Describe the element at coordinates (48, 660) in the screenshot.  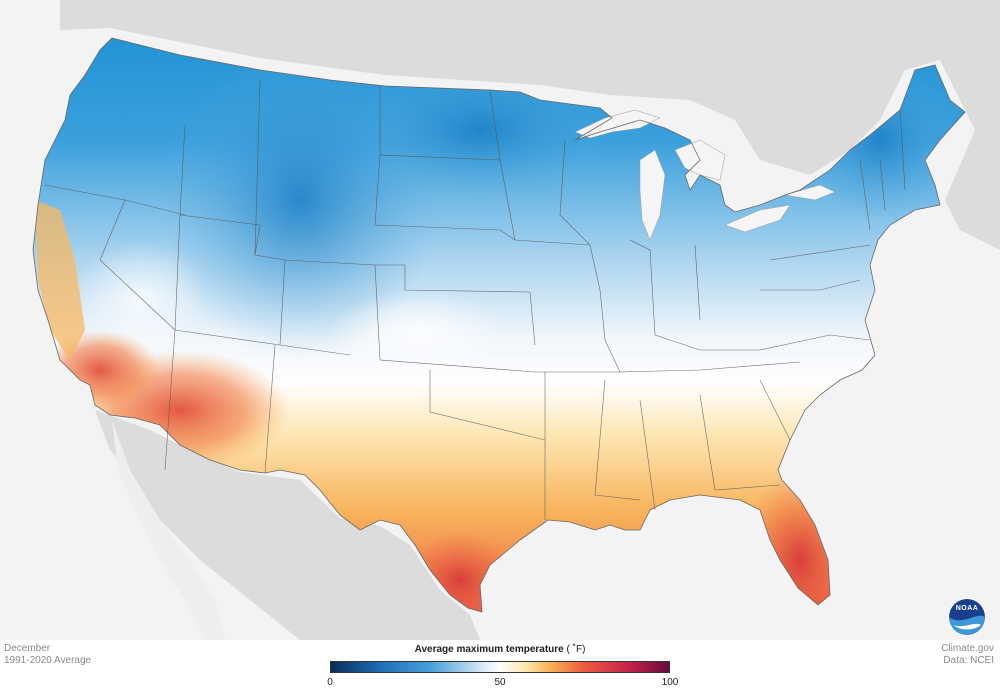
I see `period-range: 1991-2020 Average` at that location.